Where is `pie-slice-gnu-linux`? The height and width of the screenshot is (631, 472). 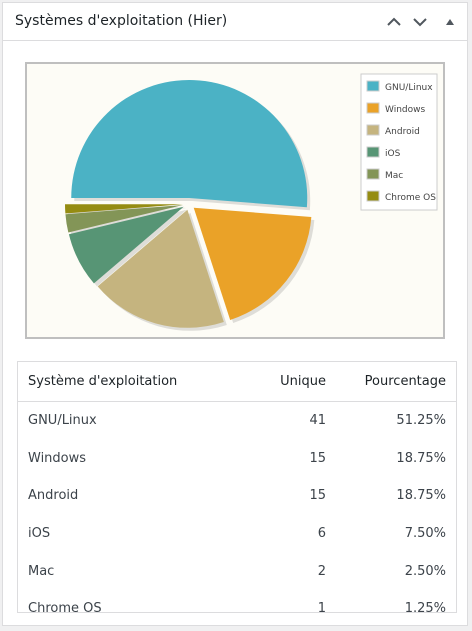 pie-slice-gnu-linux is located at coordinates (189, 144).